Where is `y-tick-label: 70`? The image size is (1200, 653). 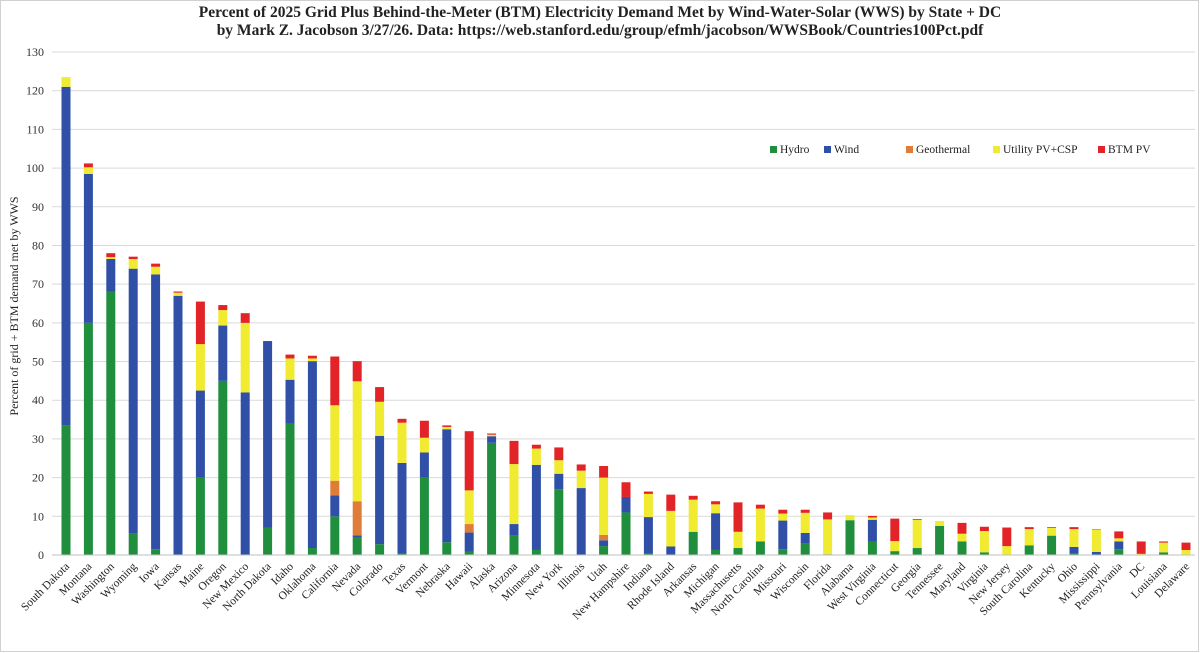
y-tick-label: 70 is located at coordinates (38, 284).